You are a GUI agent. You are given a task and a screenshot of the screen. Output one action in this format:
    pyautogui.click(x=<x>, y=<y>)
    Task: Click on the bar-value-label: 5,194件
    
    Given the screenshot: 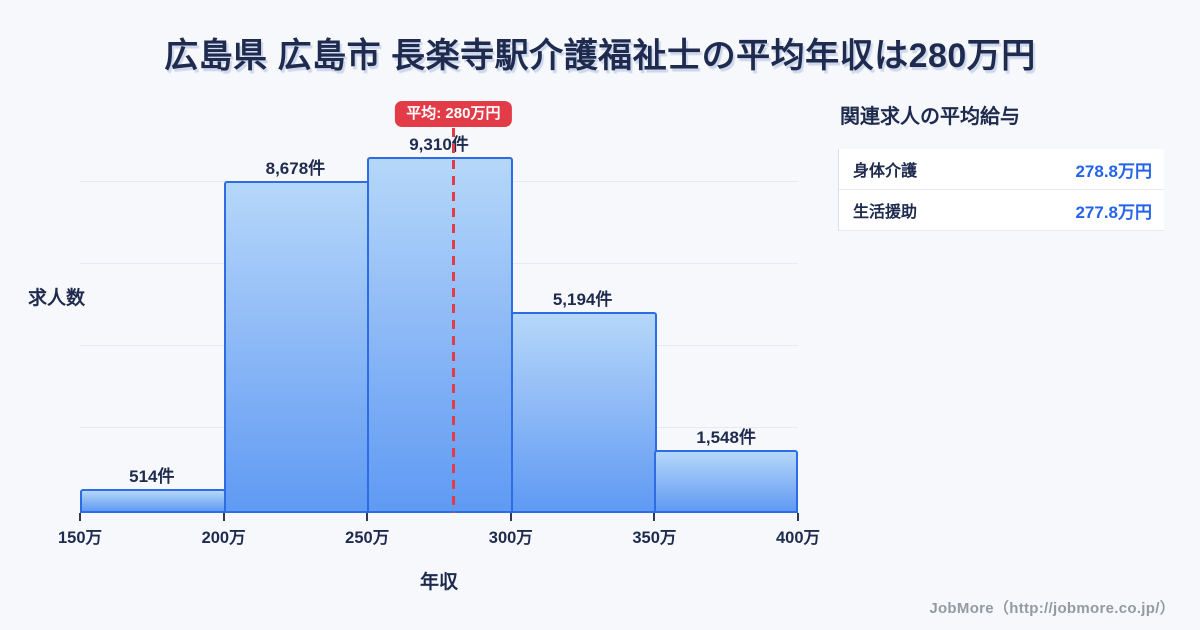 What is the action you would take?
    pyautogui.click(x=582, y=299)
    